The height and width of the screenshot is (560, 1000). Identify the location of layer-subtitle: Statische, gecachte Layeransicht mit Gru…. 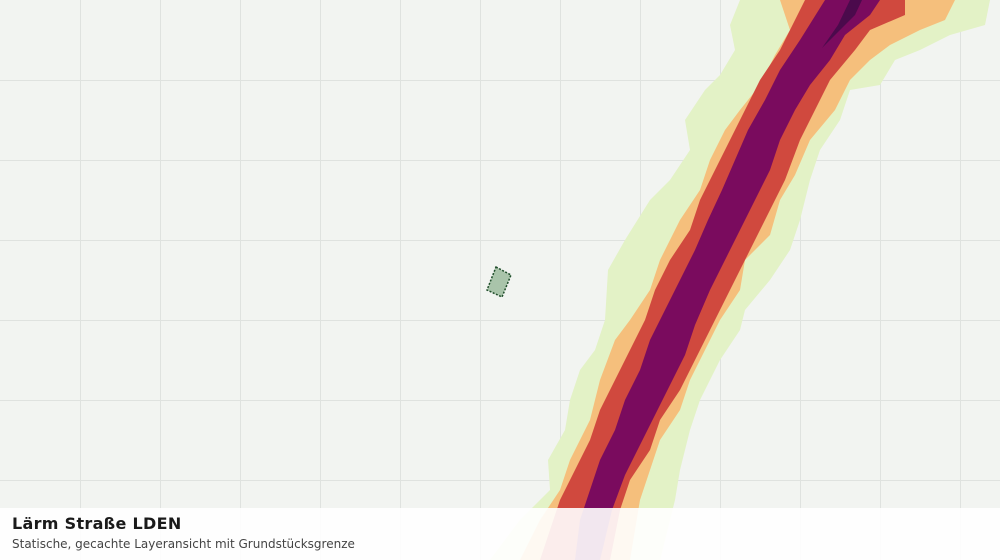
(183, 544).